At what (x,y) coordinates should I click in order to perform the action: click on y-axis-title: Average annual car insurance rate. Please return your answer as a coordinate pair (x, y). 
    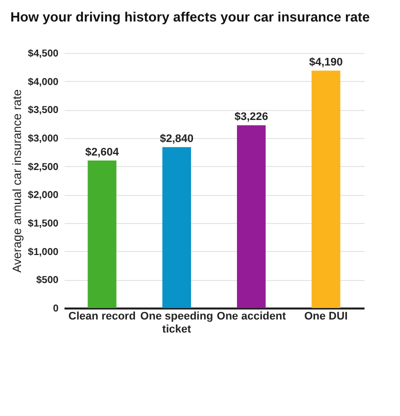
    Looking at the image, I should click on (17, 181).